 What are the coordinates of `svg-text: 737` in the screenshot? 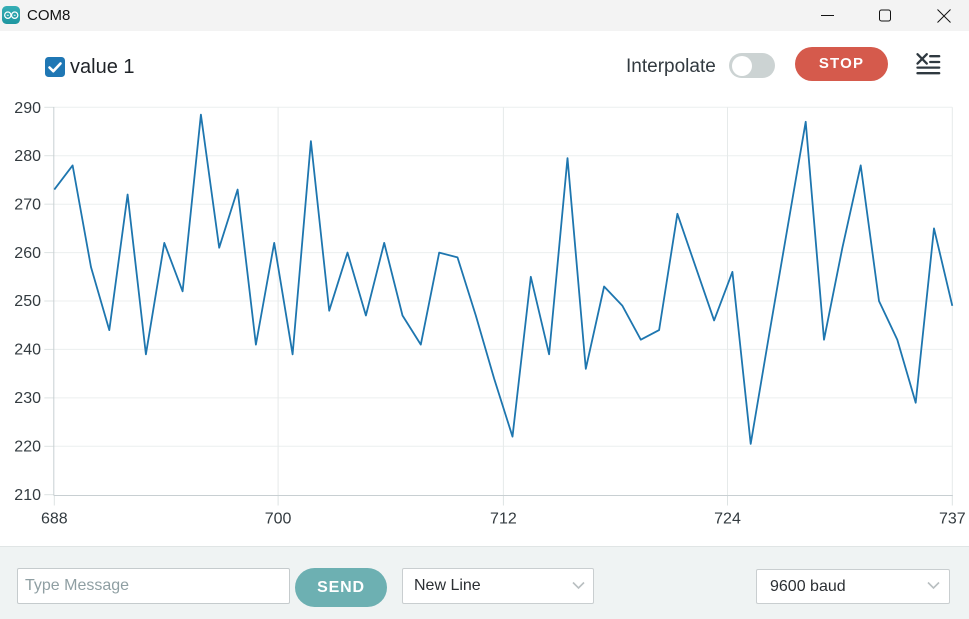 It's located at (952, 519).